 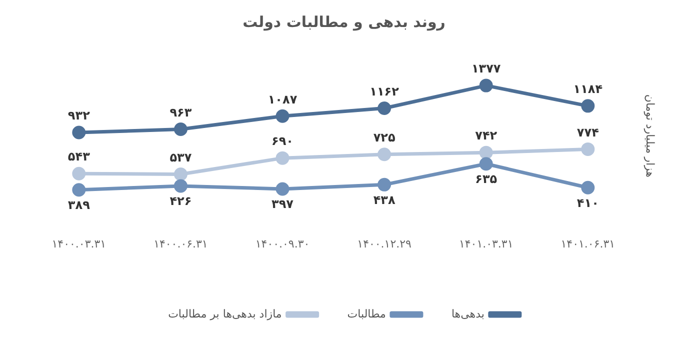 What do you see at coordinates (384, 243) in the screenshot?
I see `x-tick-label: ۱۴۰۰.۱۲.۲۹` at bounding box center [384, 243].